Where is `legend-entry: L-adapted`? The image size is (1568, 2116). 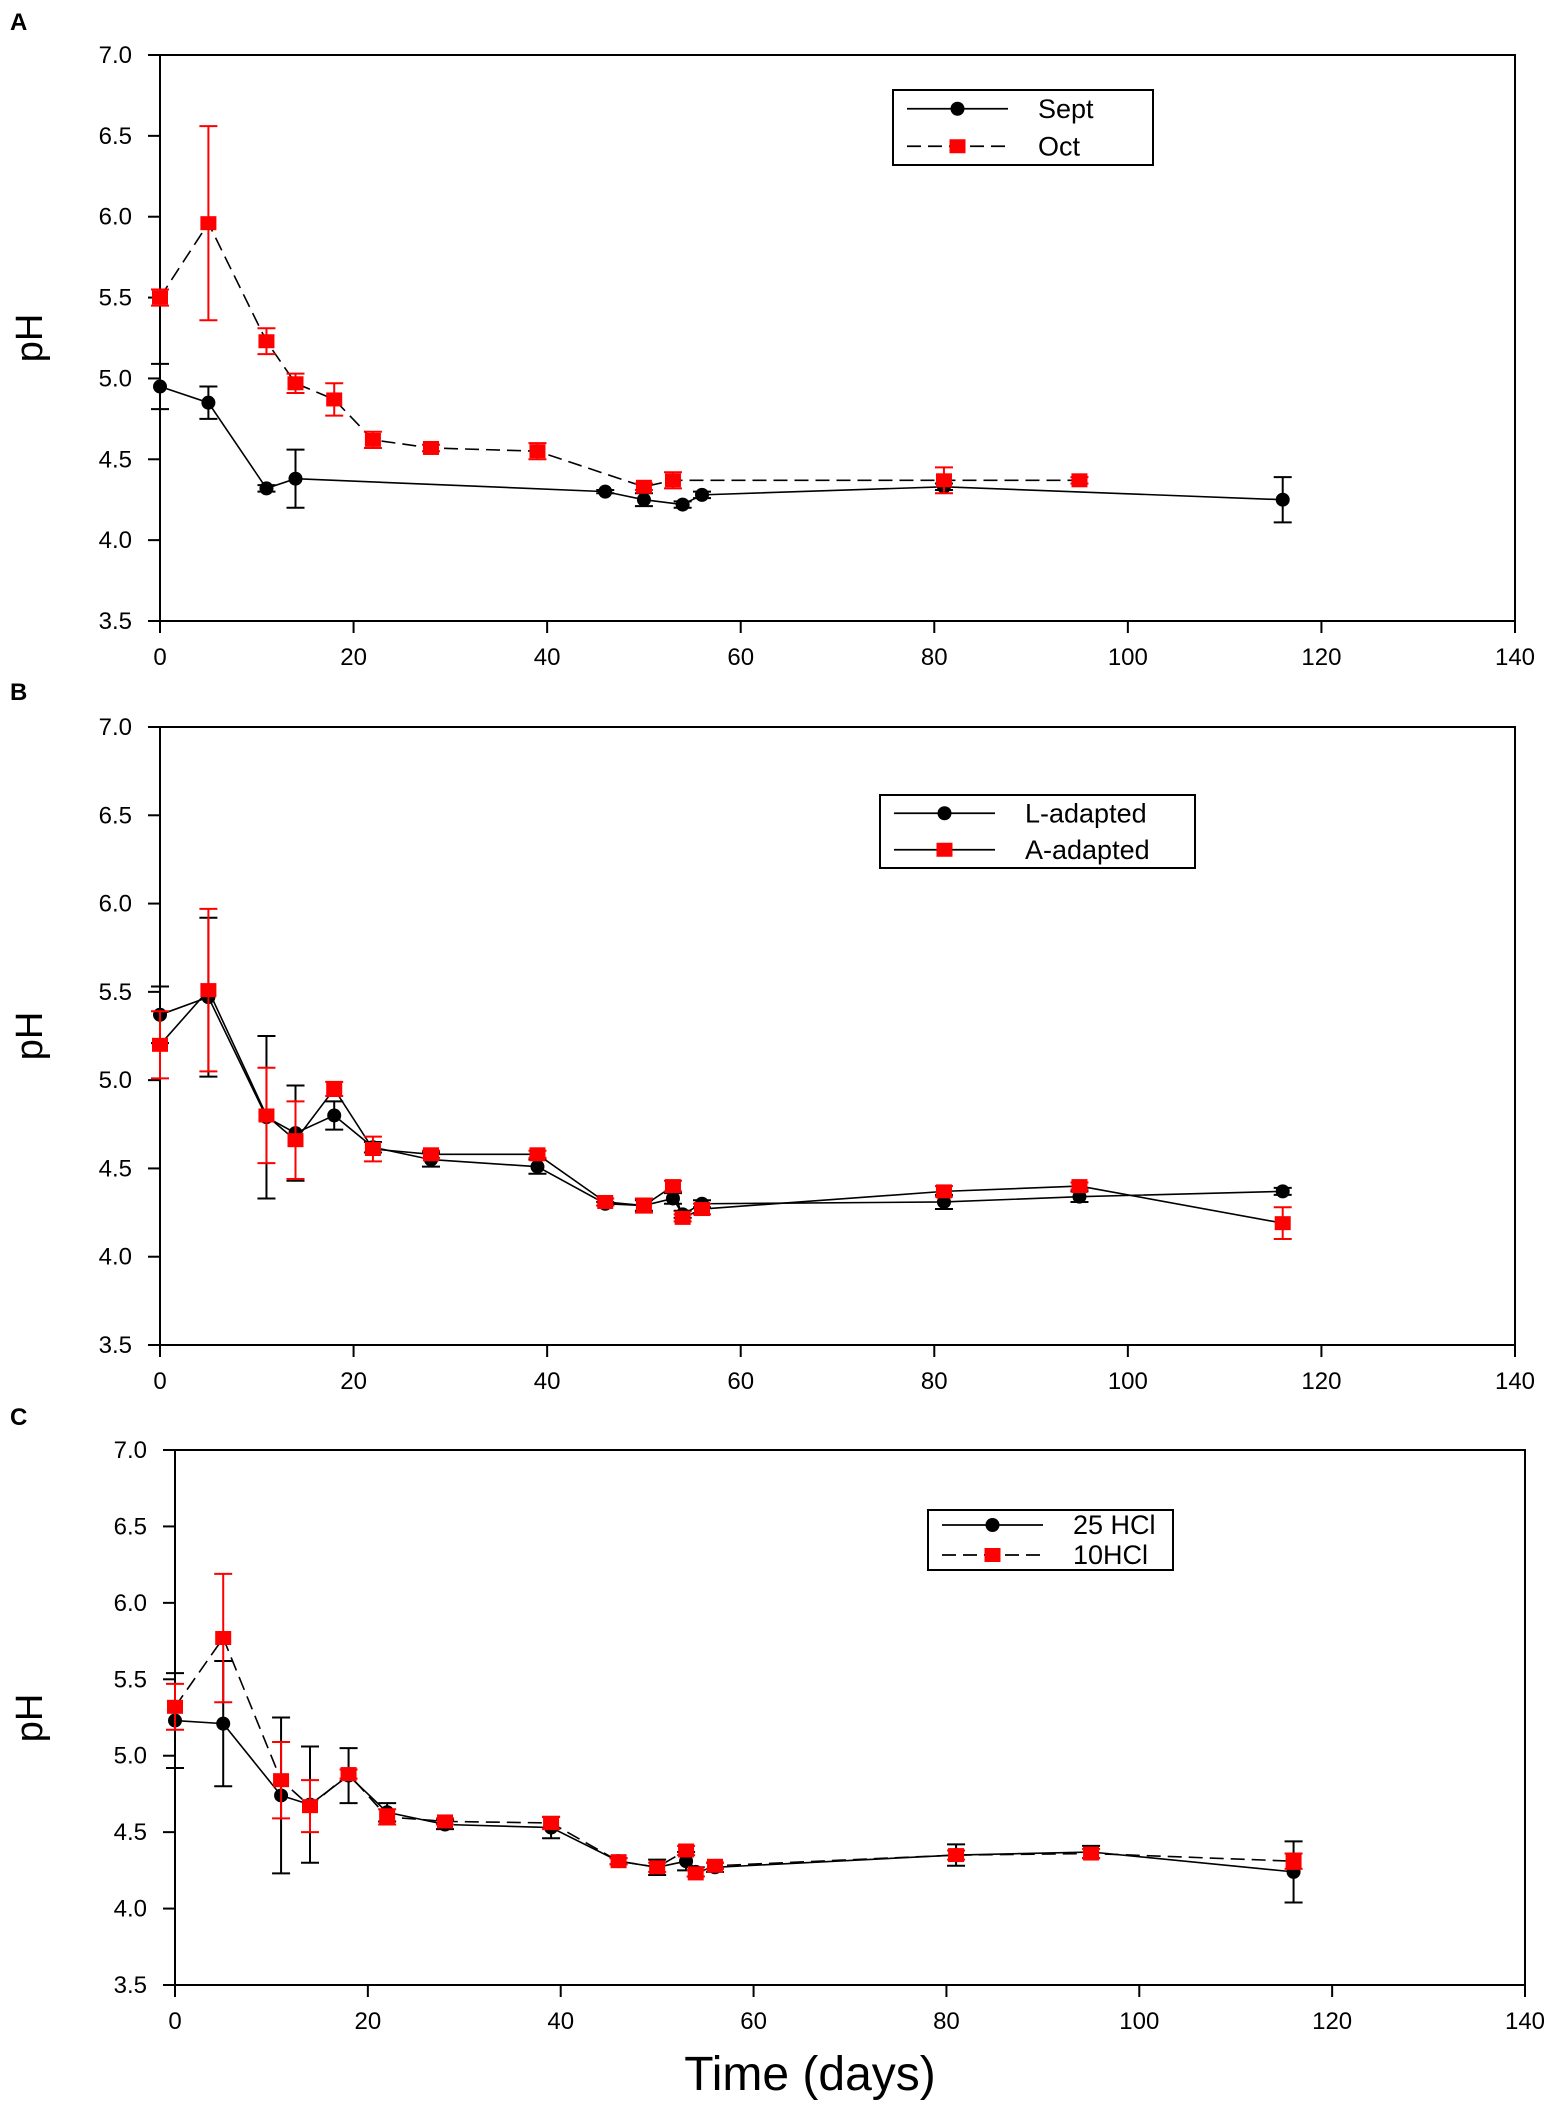
legend-entry: L-adapted is located at coordinates (1020, 813).